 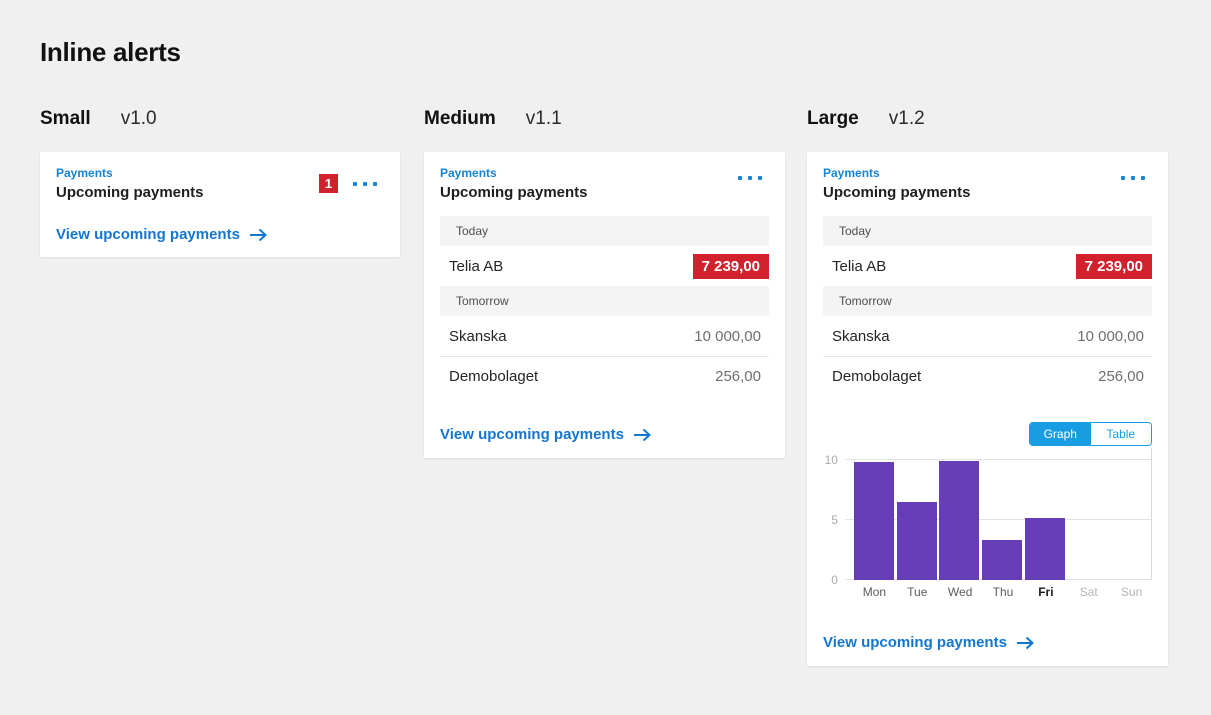 I want to click on bar-thu, so click(x=1001, y=560).